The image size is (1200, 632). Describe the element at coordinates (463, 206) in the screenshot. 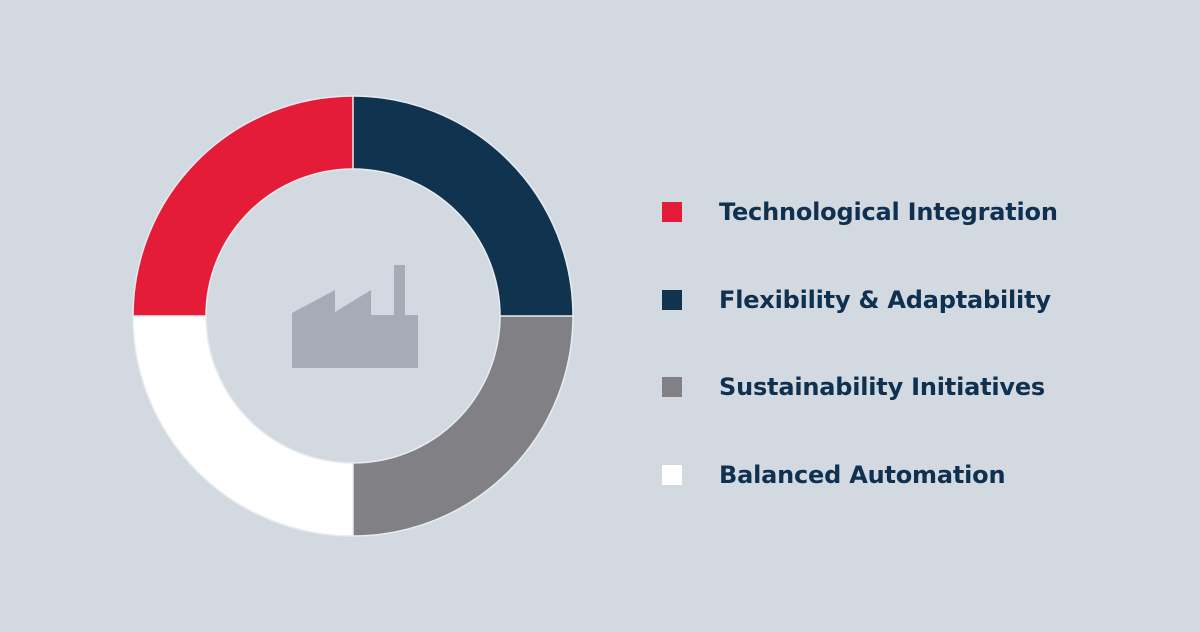

I see `segment-flexibility-adaptability` at that location.